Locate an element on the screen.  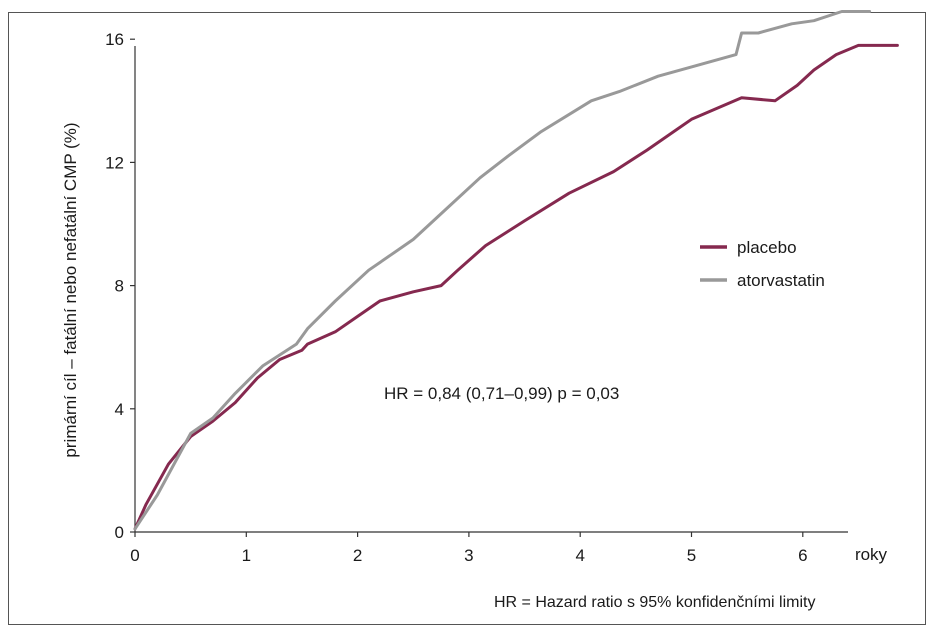
legend: placebo atorvastatin is located at coordinates (762, 264).